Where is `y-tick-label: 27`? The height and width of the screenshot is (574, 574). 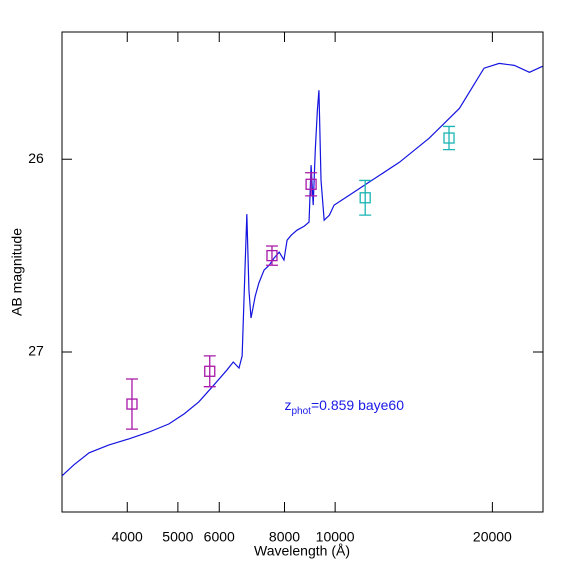 y-tick-label: 27 is located at coordinates (36, 351).